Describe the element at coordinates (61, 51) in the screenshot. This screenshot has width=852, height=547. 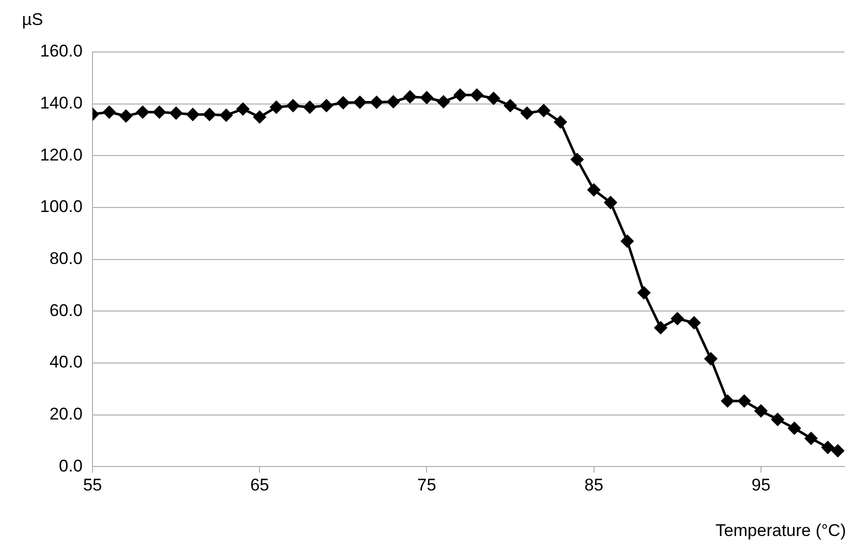
I see `y-tick-label: 160.0` at that location.